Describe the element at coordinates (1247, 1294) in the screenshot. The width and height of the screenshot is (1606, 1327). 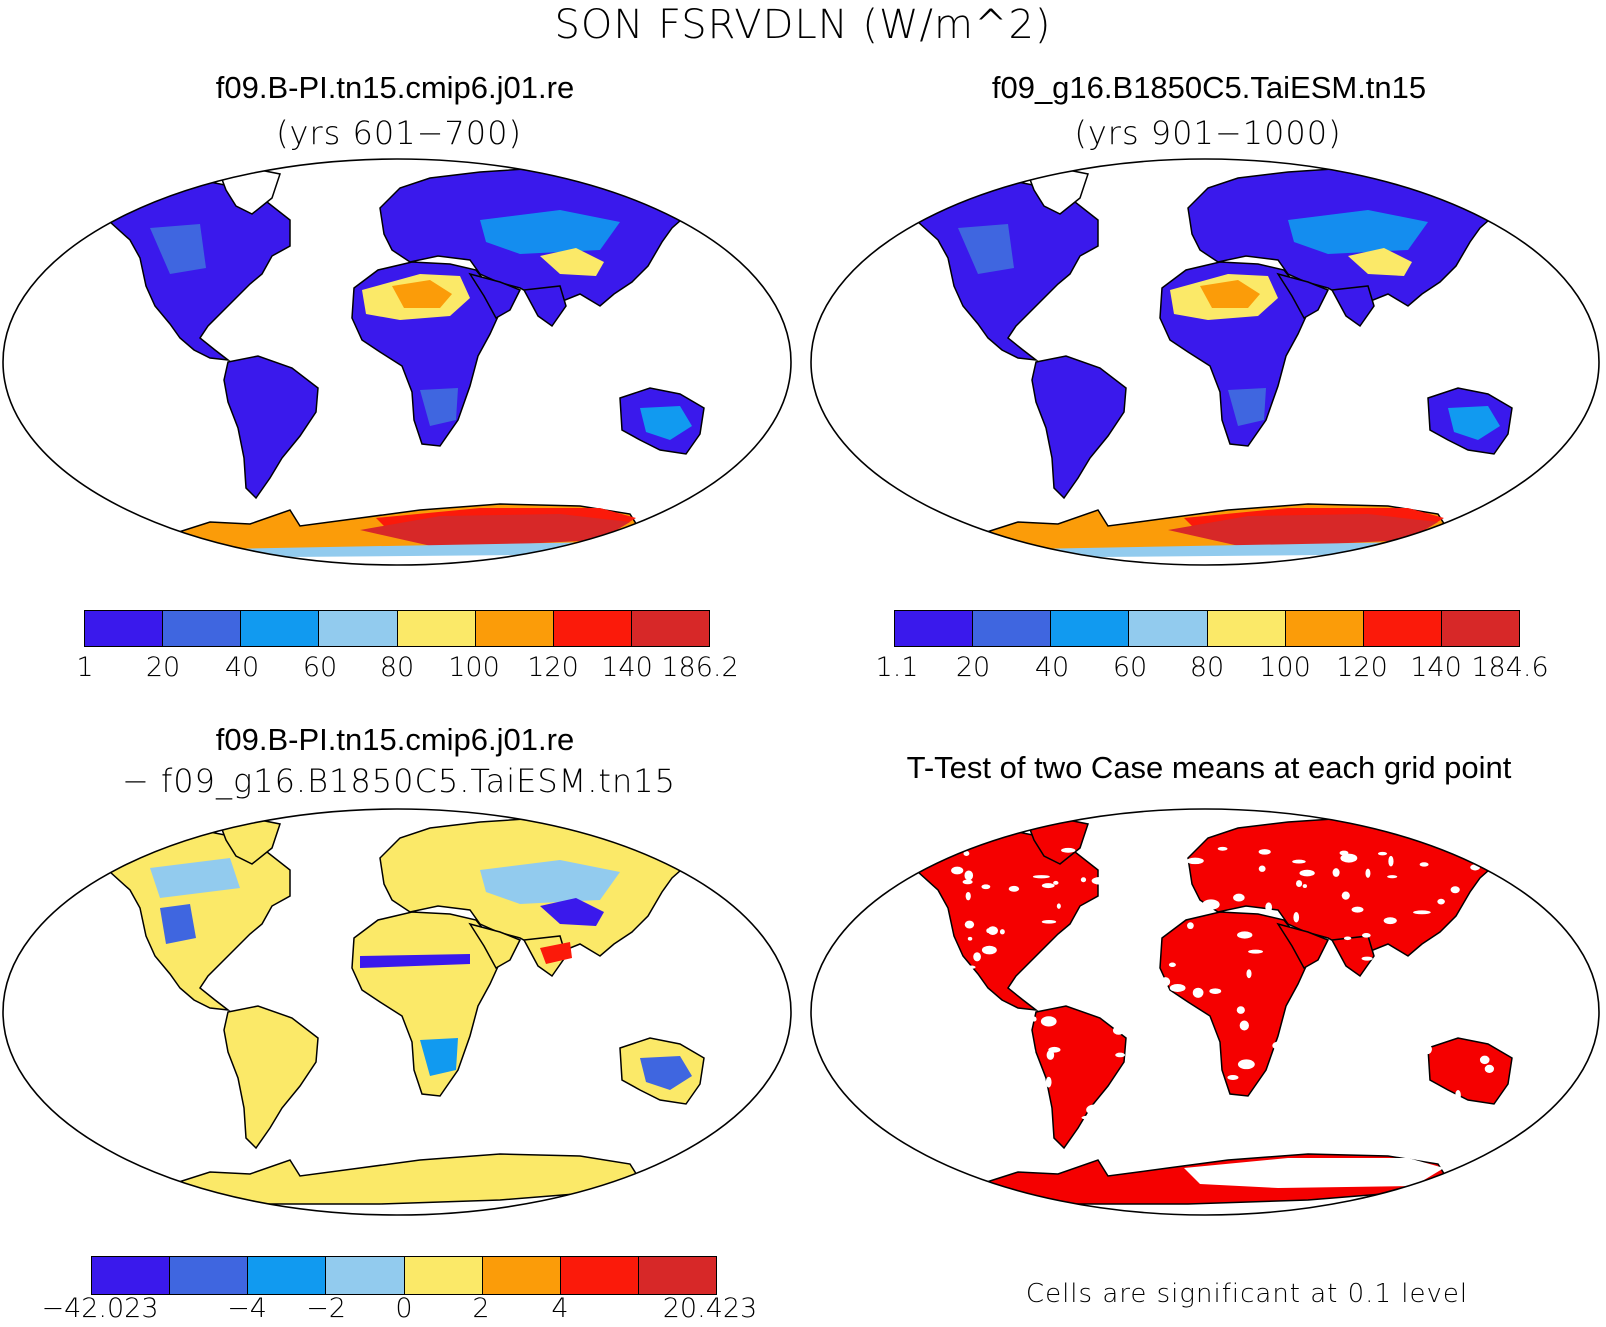
I see `significance-note: Cells are significant at 0.1 level` at that location.